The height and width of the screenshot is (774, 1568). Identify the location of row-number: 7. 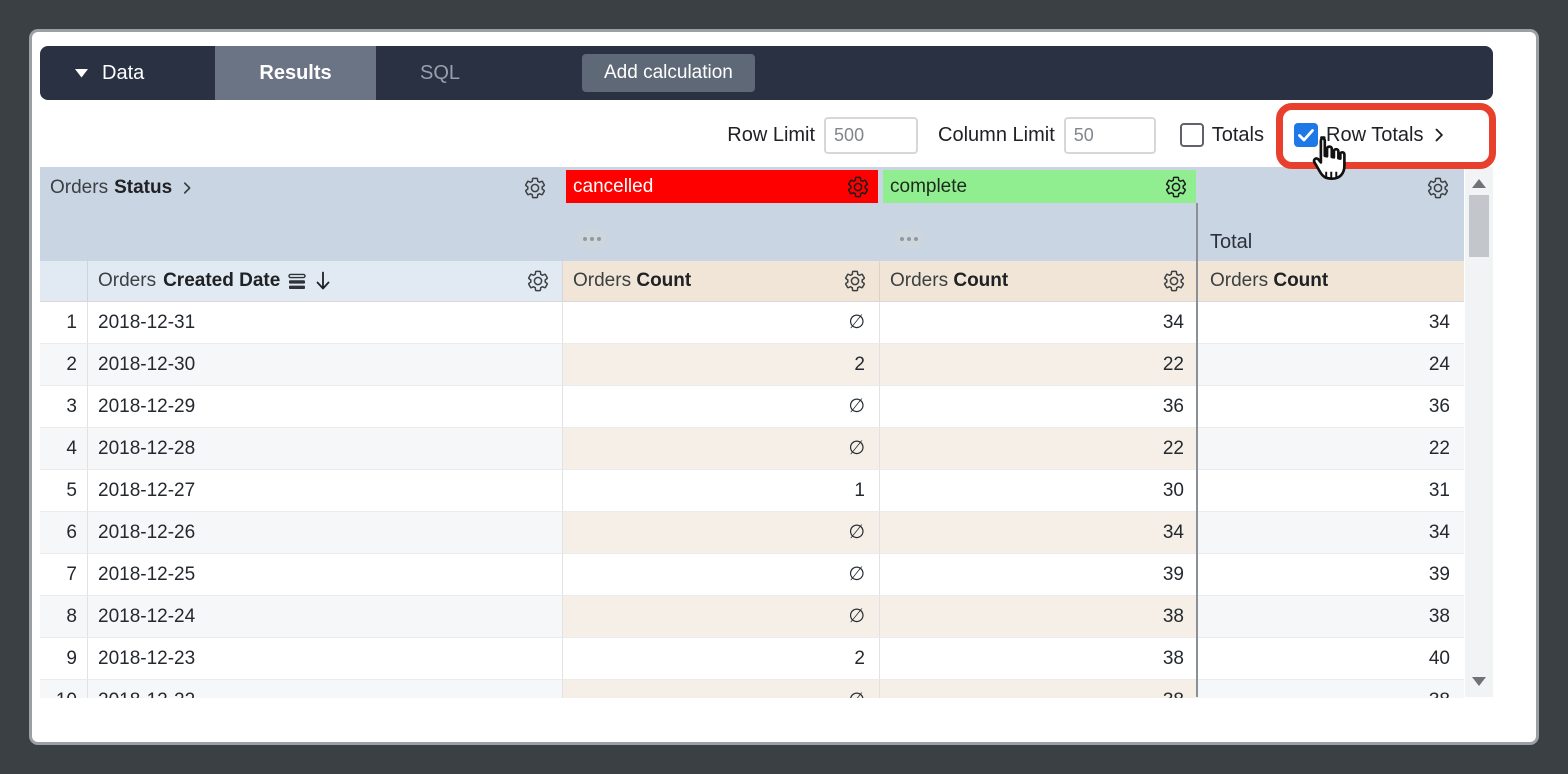
(64, 575).